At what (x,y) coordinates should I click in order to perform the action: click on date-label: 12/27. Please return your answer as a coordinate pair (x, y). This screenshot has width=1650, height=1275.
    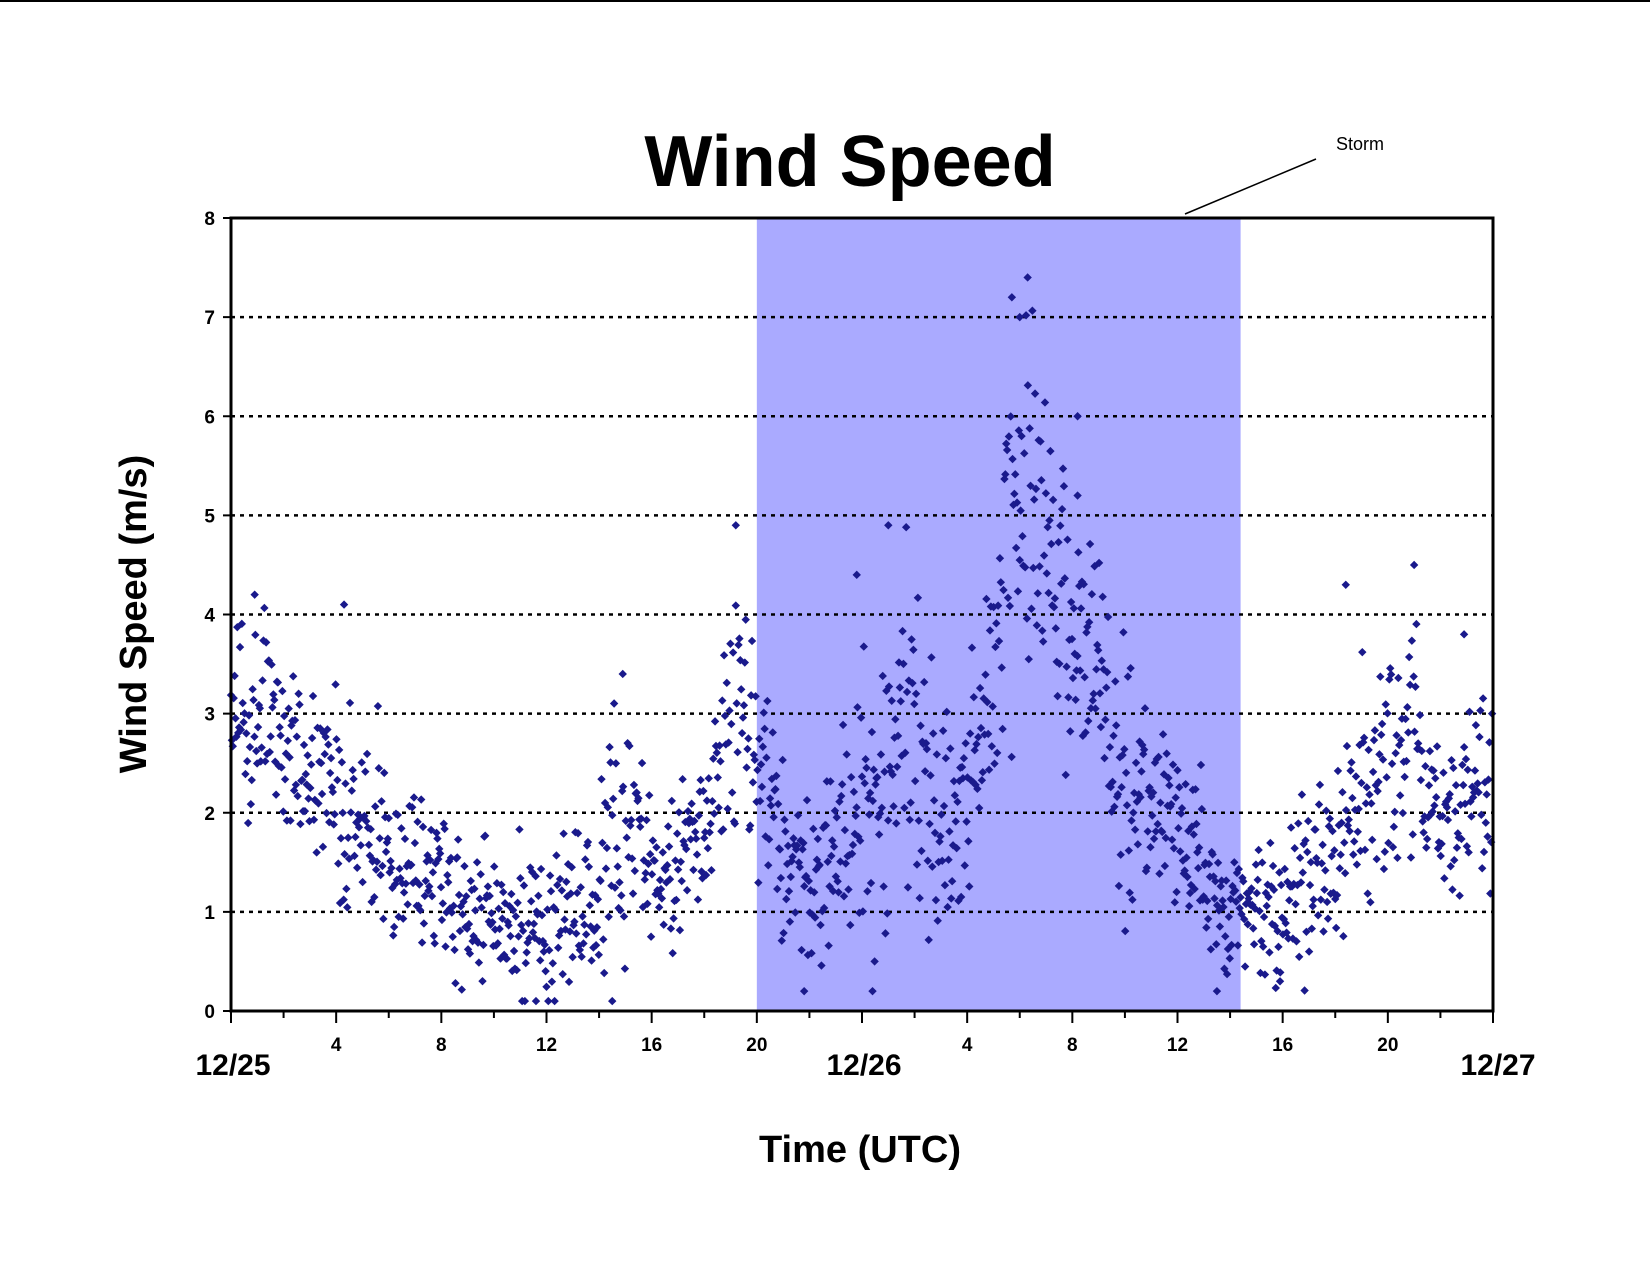
    Looking at the image, I should click on (1497, 1065).